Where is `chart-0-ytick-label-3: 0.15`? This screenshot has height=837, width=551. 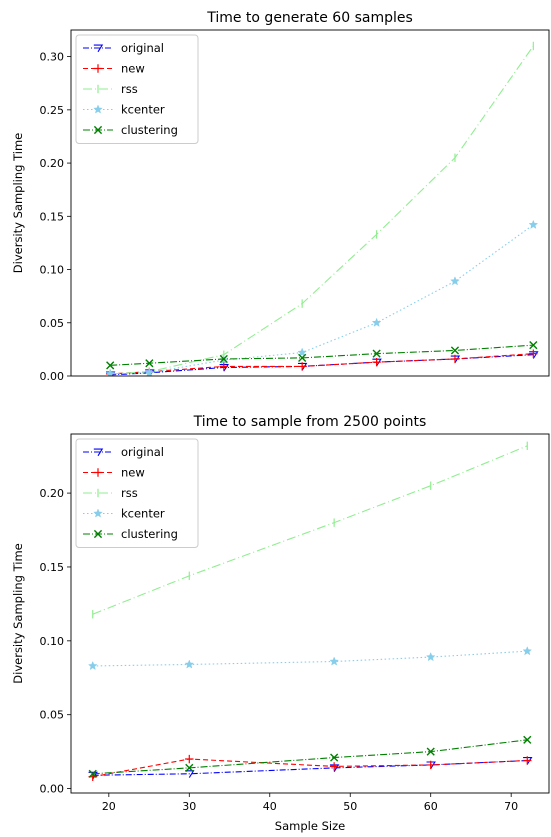 chart-0-ytick-label-3: 0.15 is located at coordinates (52, 216).